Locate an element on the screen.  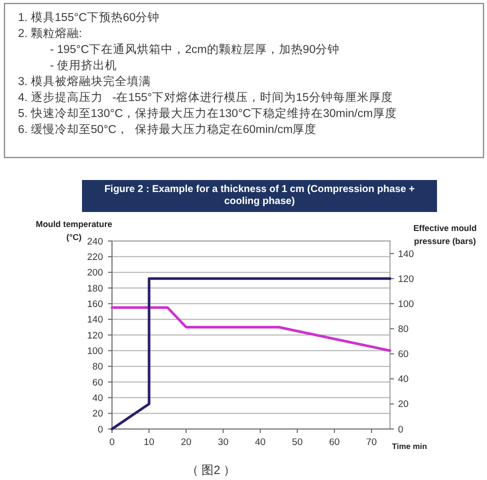
y2-tick-label: 40 is located at coordinates (403, 380).